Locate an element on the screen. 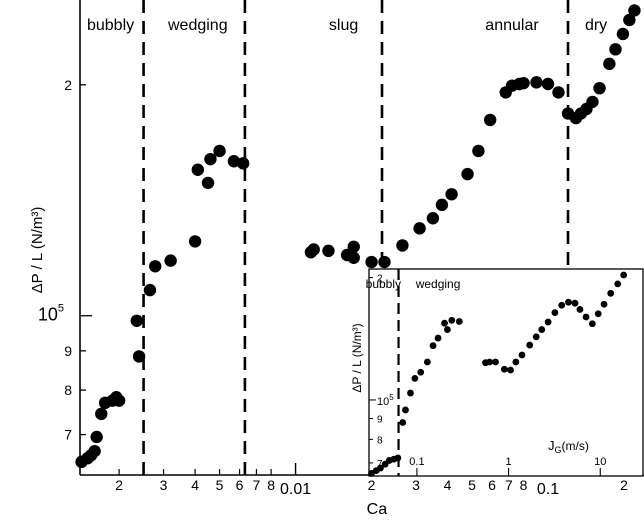 This screenshot has width=644, height=523. x-tick-label: 7 is located at coordinates (509, 485).